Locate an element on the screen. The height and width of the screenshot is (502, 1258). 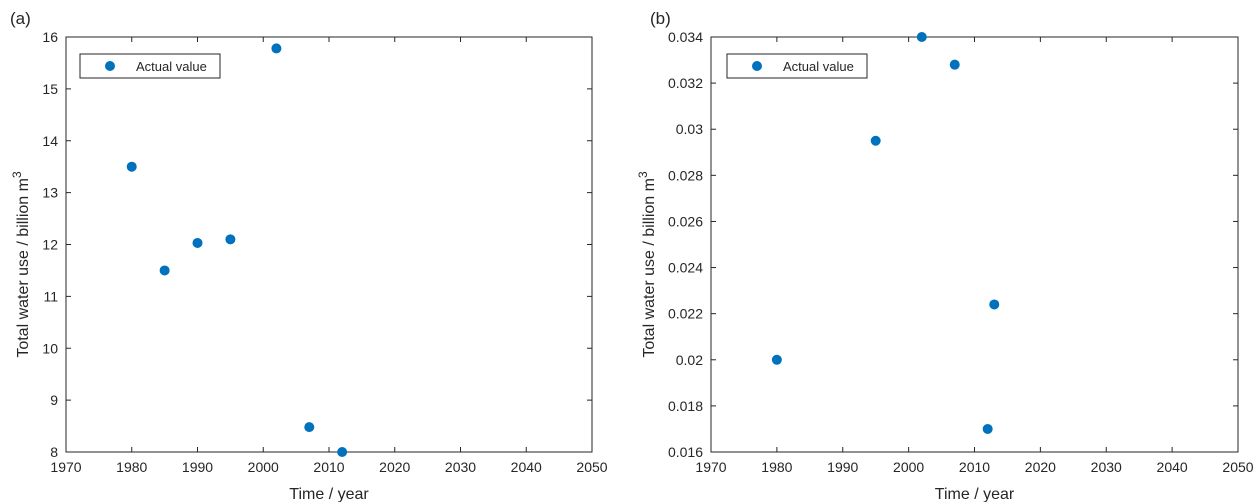
y-tick-label: 0.022 is located at coordinates (685, 314).